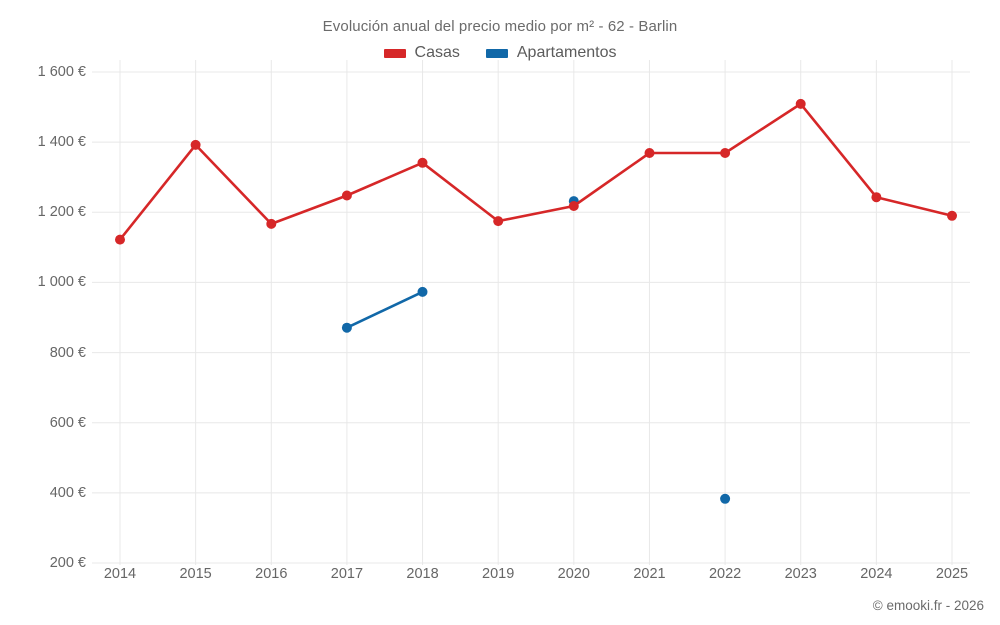  Describe the element at coordinates (573, 574) in the screenshot. I see `x-tick-label: 2020` at that location.